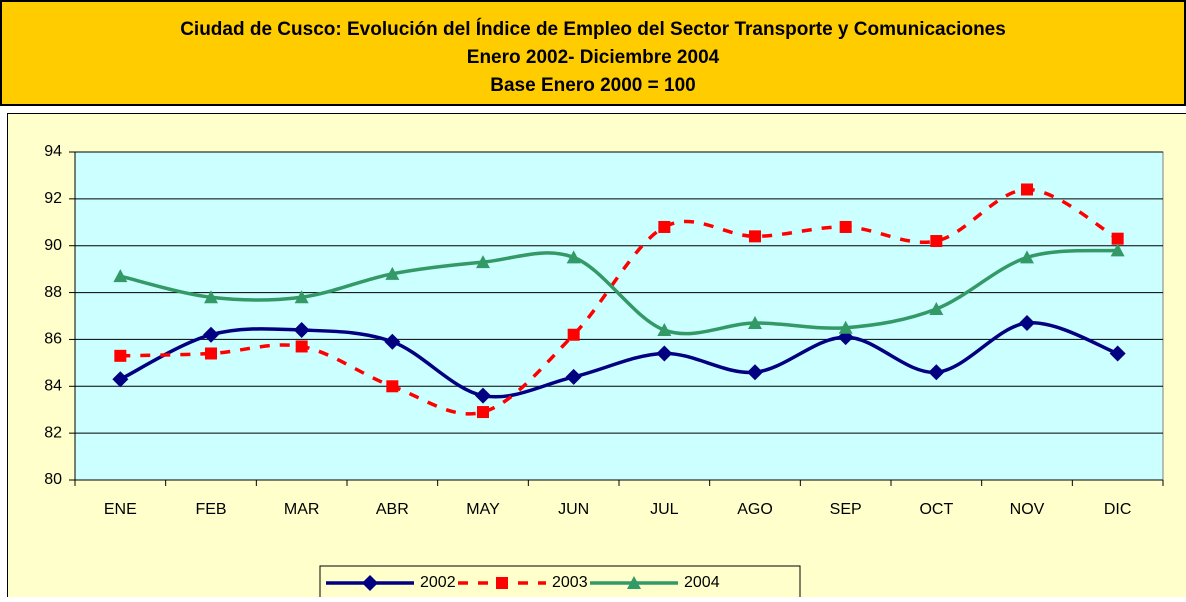 Image resolution: width=1186 pixels, height=602 pixels. What do you see at coordinates (53, 245) in the screenshot?
I see `y-tick-label: 90` at bounding box center [53, 245].